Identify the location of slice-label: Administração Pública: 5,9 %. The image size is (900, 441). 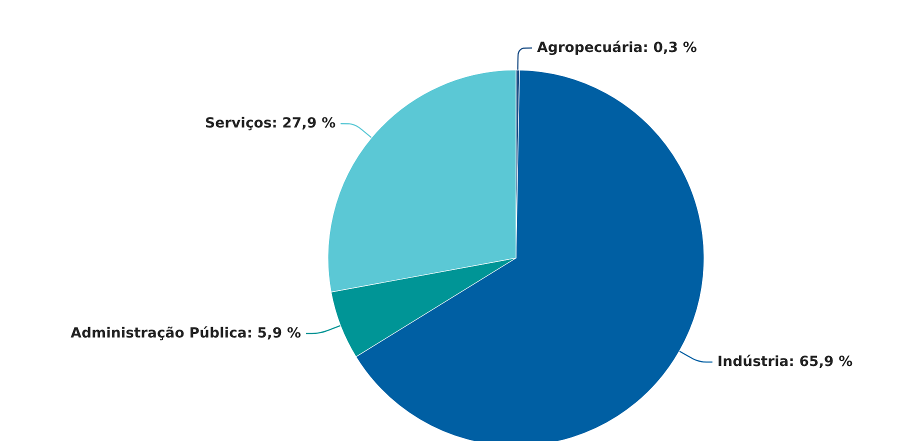
(186, 333).